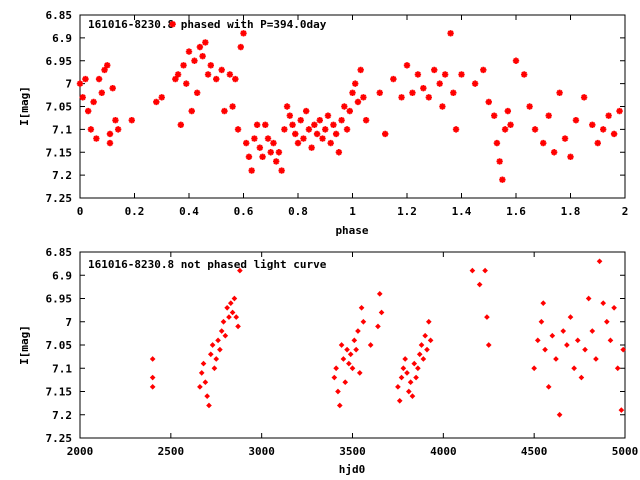 The image size is (640, 480). What do you see at coordinates (135, 211) in the screenshot?
I see `x-tick-label: 0.2` at bounding box center [135, 211].